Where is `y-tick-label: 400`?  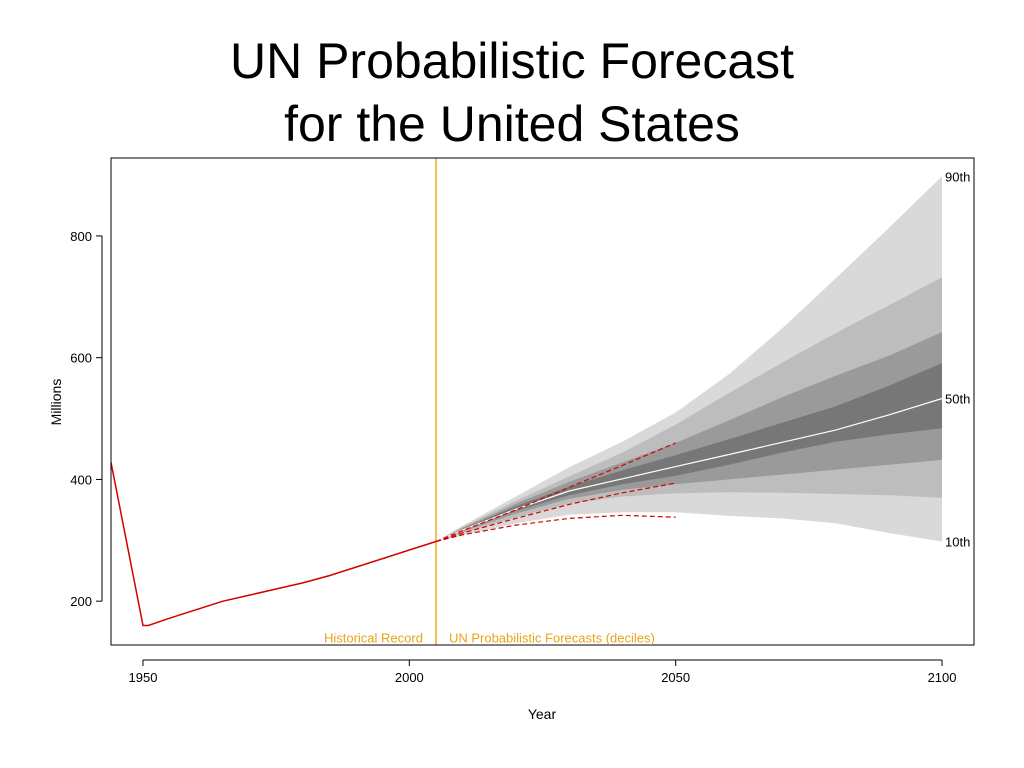 y-tick-label: 400 is located at coordinates (81, 479).